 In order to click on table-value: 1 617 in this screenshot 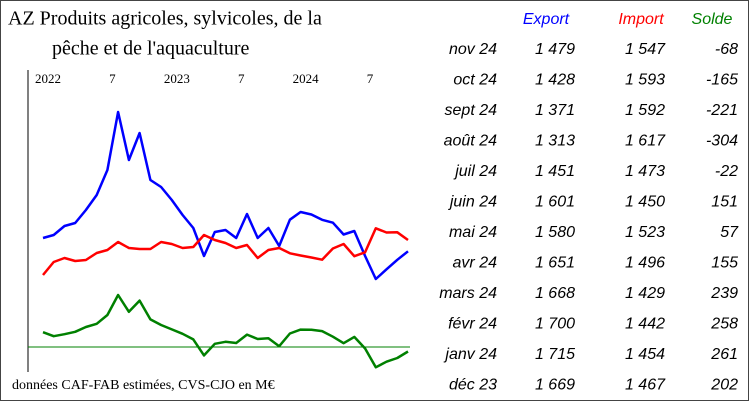, I will do `click(645, 141)`.